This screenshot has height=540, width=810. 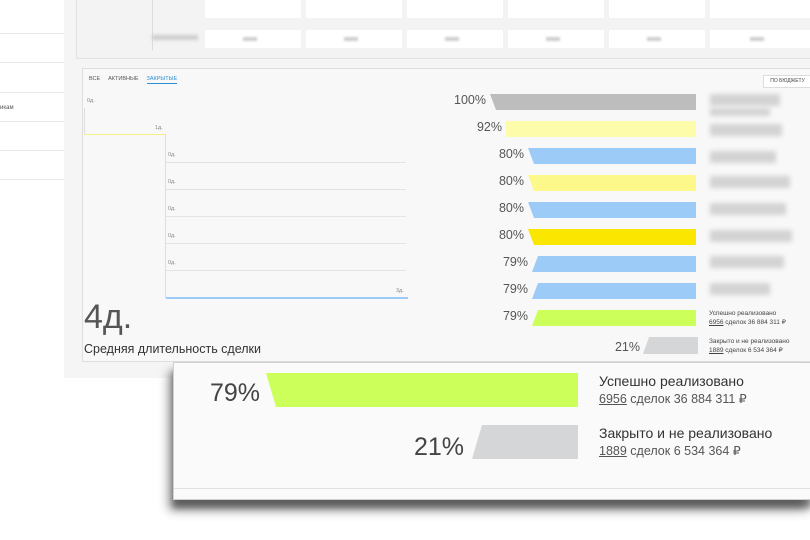 What do you see at coordinates (716, 322) in the screenshot?
I see `success-count-link: 6956` at bounding box center [716, 322].